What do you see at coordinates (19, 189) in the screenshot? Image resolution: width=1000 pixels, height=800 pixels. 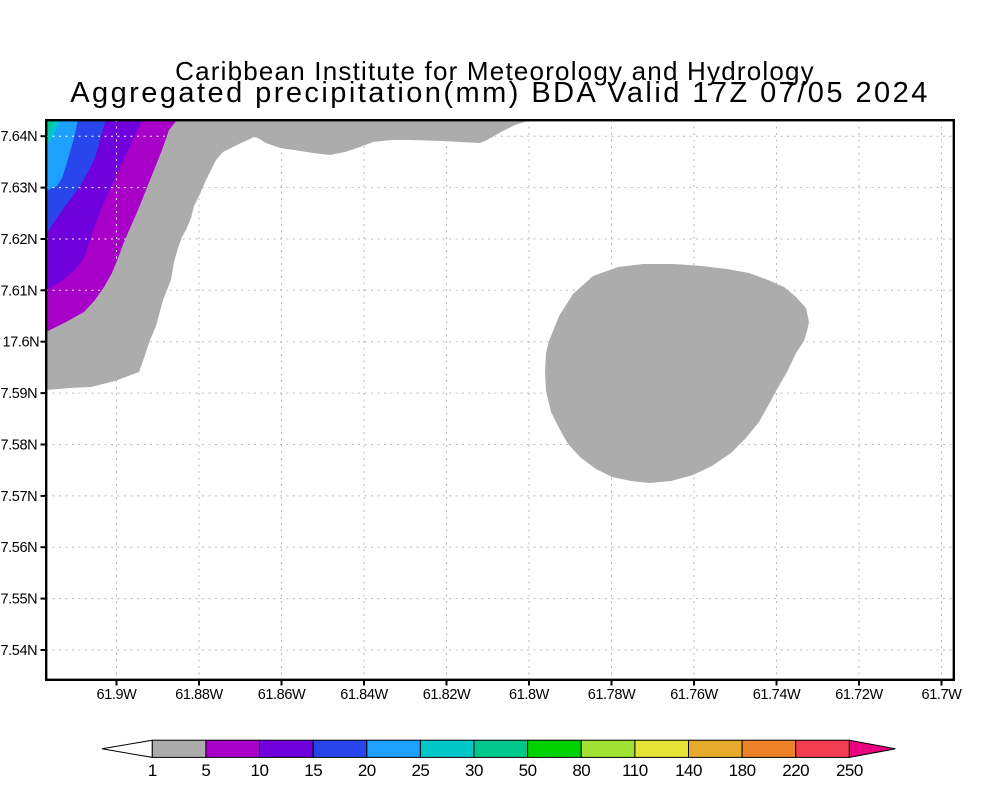 I see `svg-text: 7.63N` at bounding box center [19, 189].